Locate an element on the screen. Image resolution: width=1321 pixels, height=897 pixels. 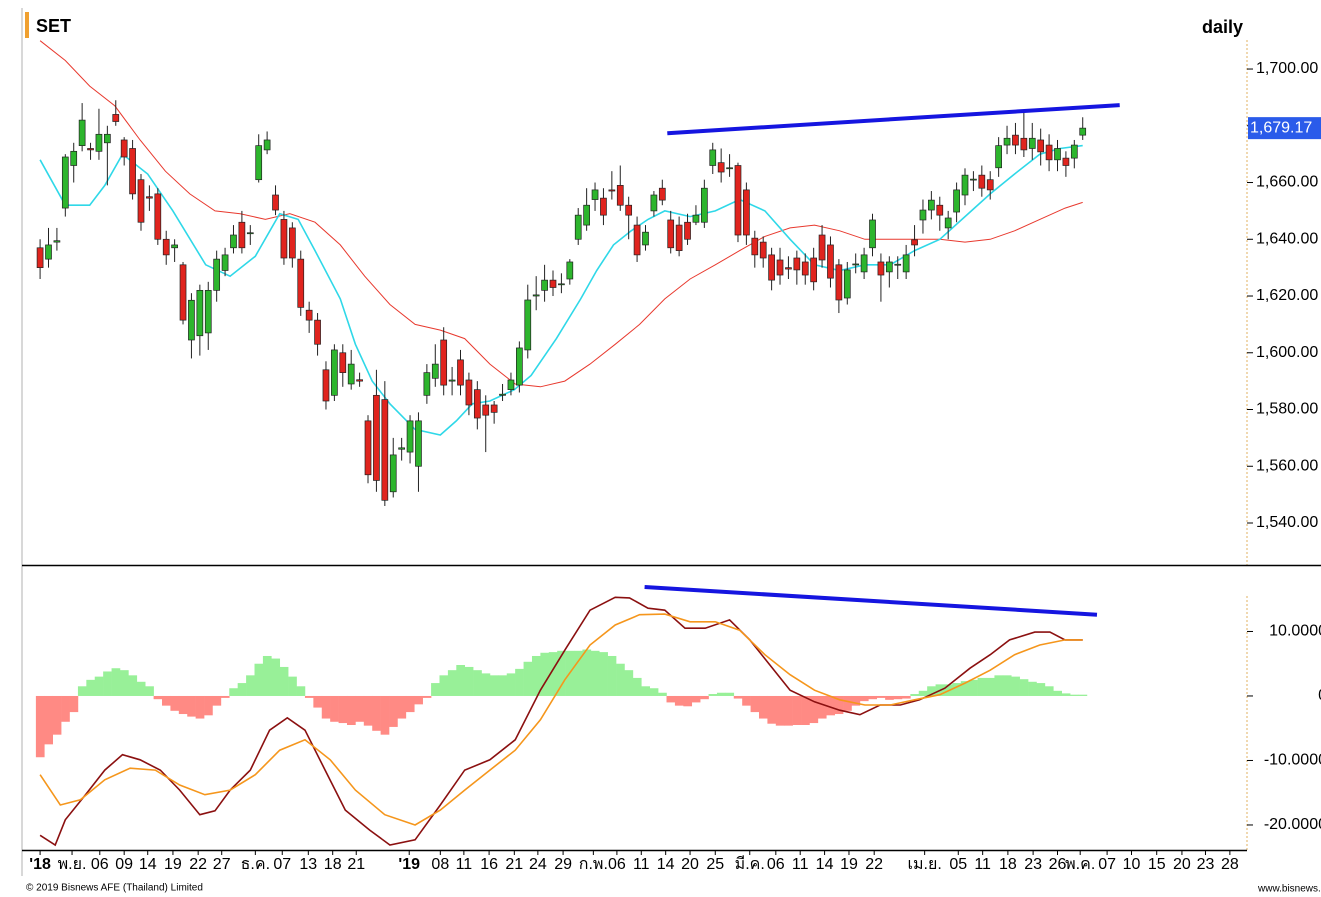
chart-subtitle: daily is located at coordinates (1222, 27).